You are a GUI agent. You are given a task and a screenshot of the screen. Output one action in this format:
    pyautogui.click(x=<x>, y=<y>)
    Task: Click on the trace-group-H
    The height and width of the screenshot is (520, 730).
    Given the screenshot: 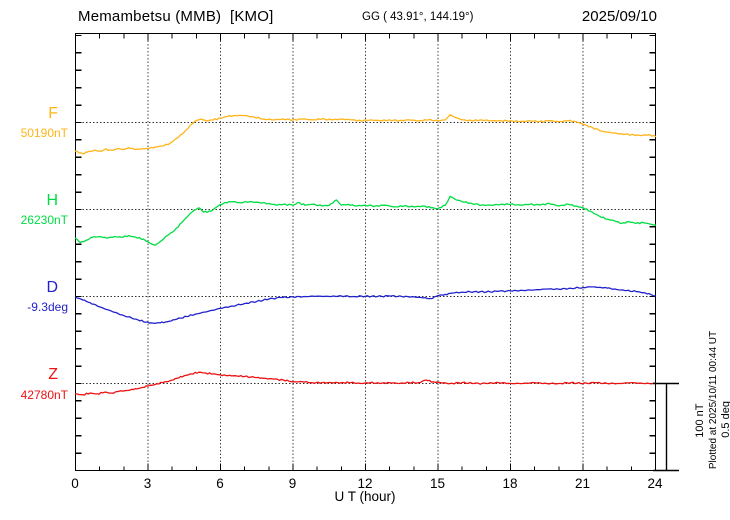 What is the action you would take?
    pyautogui.click(x=365, y=220)
    